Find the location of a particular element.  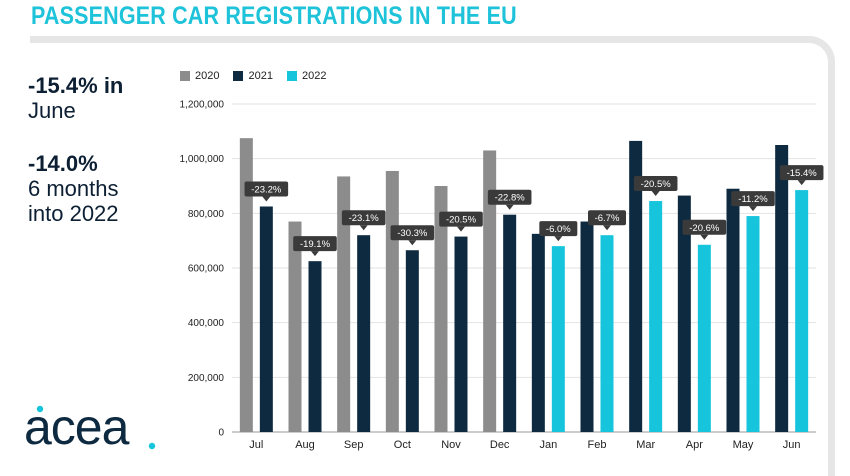

x-tick-label: Nov is located at coordinates (451, 445).